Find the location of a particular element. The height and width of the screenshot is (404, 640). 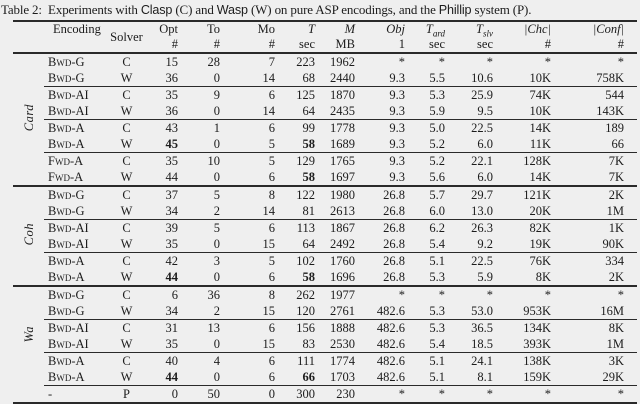

cell-t: 300 is located at coordinates (297, 394).